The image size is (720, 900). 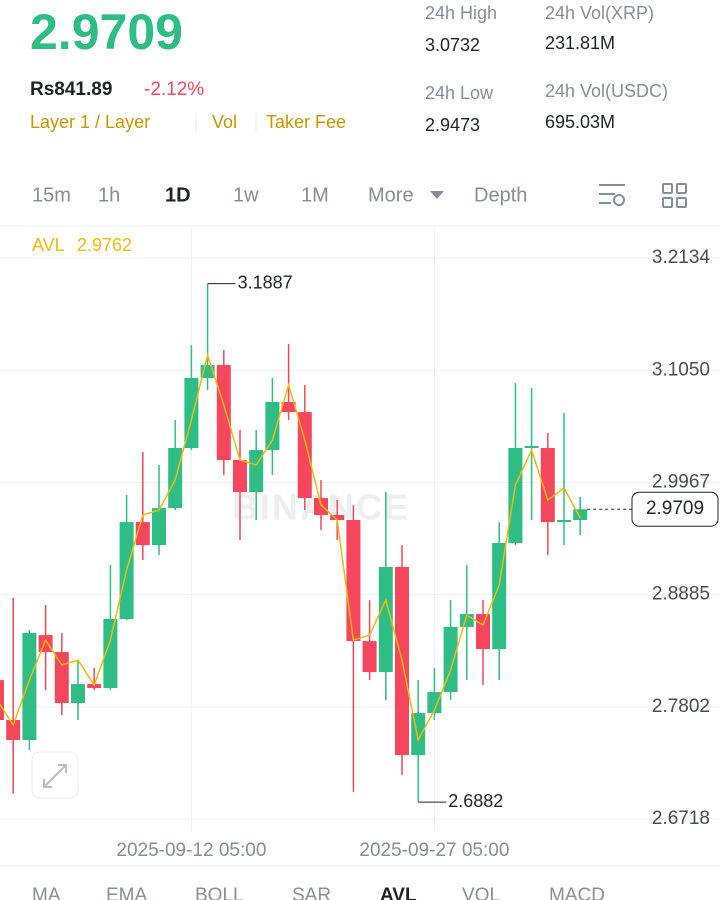 I want to click on tab: 15m, so click(x=51, y=195).